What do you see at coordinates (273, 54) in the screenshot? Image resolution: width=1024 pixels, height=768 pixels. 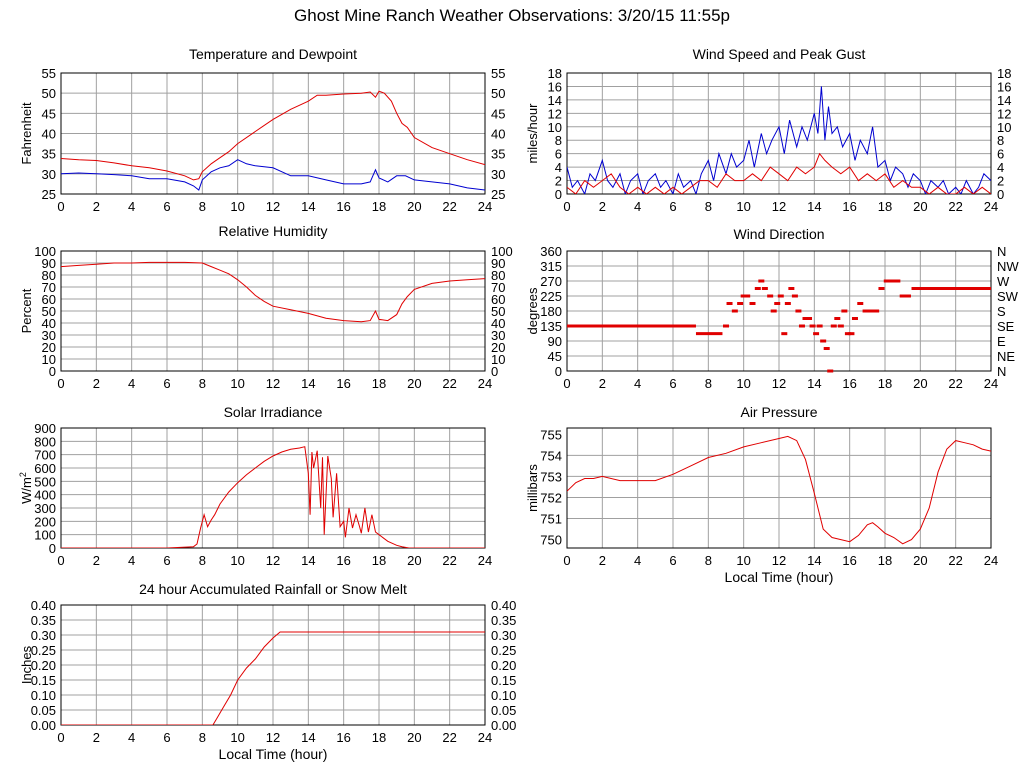 I see `chart-title: Temperature and Dewpoint` at bounding box center [273, 54].